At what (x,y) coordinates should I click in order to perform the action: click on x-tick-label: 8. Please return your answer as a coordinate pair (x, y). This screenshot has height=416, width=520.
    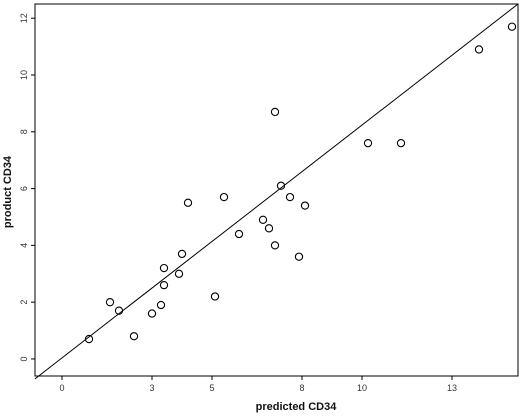
    Looking at the image, I should click on (301, 388).